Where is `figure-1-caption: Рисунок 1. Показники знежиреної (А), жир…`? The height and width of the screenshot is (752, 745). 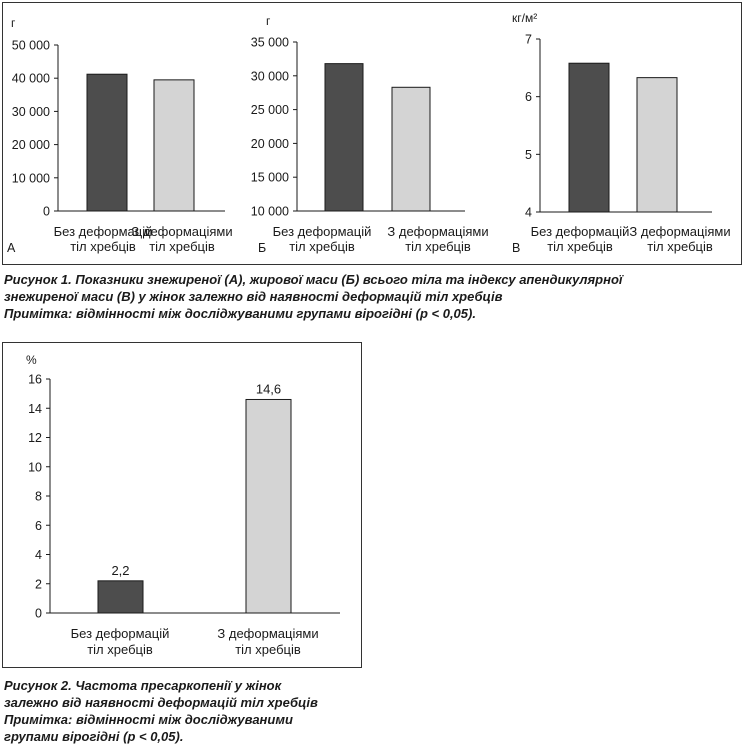 figure-1-caption: Рисунок 1. Показники знежиреної (А), жир… is located at coordinates (371, 296).